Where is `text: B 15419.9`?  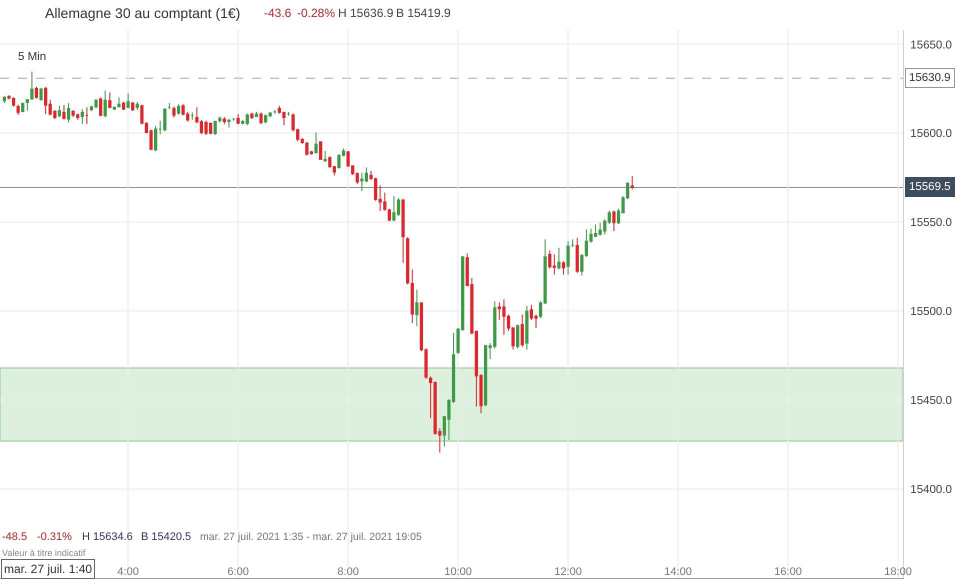 text: B 15419.9 is located at coordinates (424, 13).